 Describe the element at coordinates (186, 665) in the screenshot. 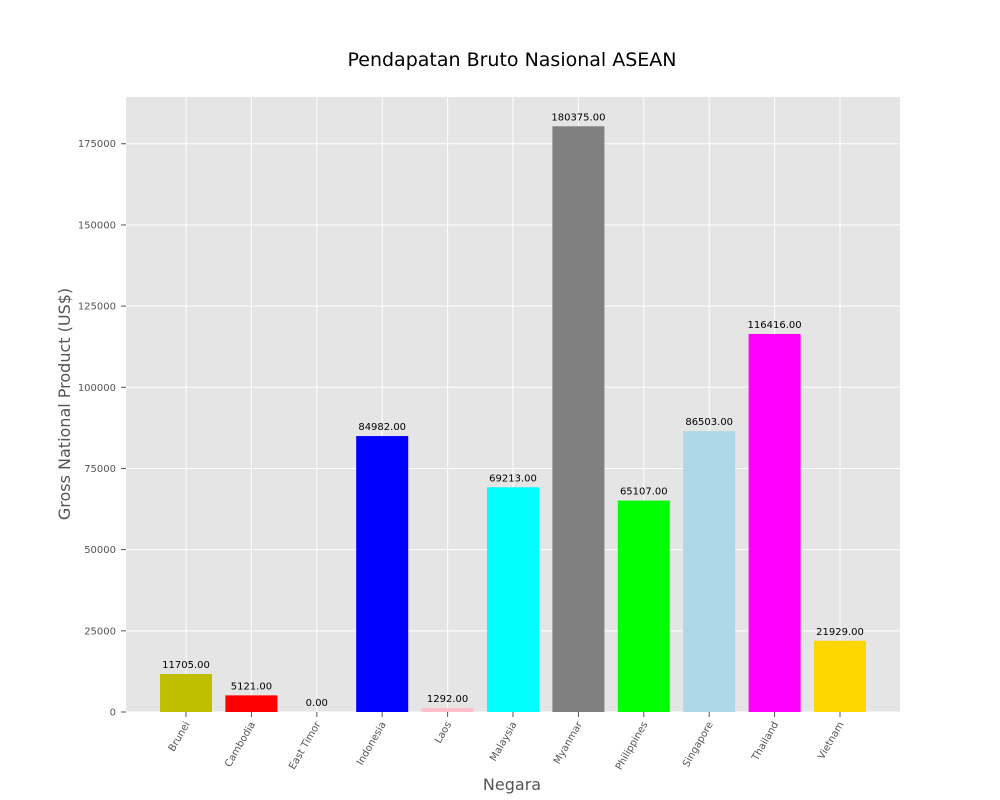

I see `data-label: 11705.00` at that location.